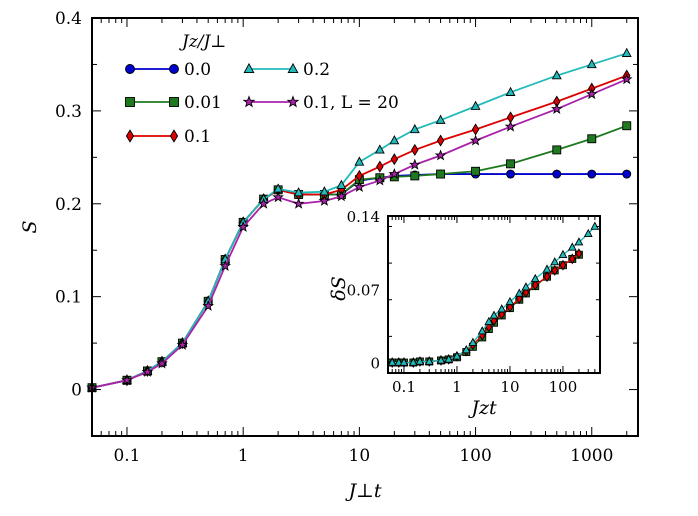  I want to click on y-axis-label: S, so click(30, 226).